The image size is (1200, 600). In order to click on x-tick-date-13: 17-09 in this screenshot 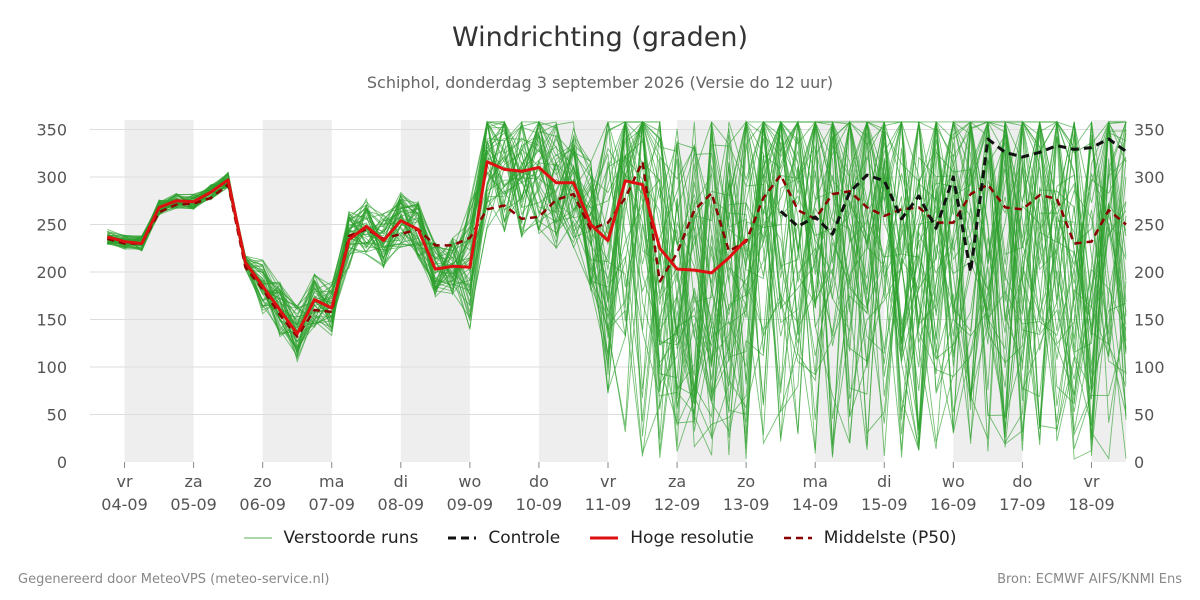, I will do `click(1022, 504)`.